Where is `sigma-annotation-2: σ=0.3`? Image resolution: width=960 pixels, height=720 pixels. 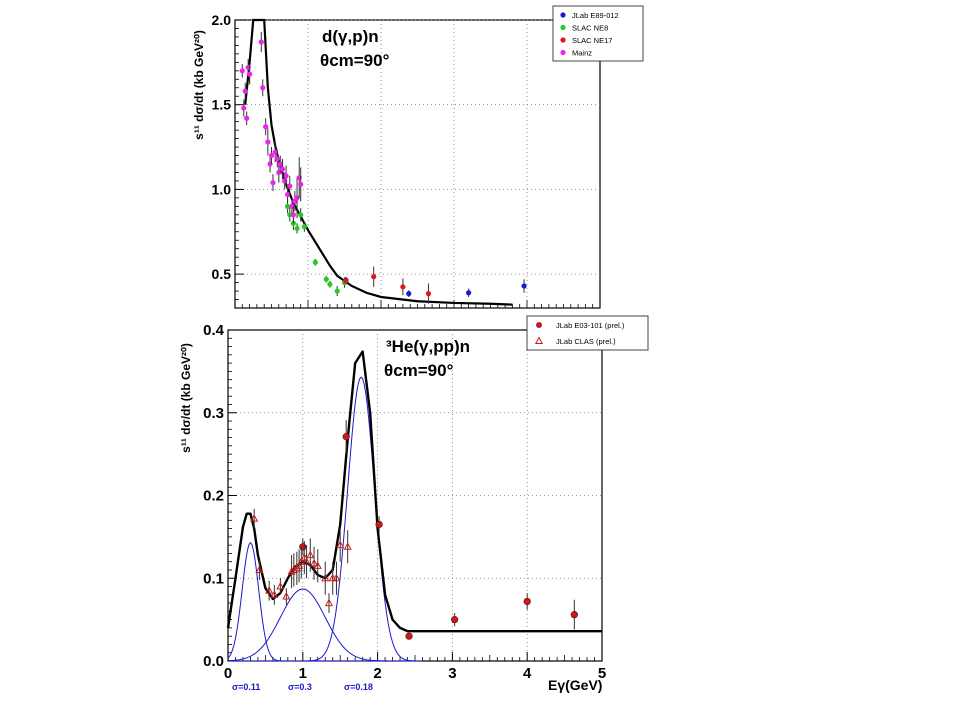
sigma-annotation-2: σ=0.3 is located at coordinates (300, 687).